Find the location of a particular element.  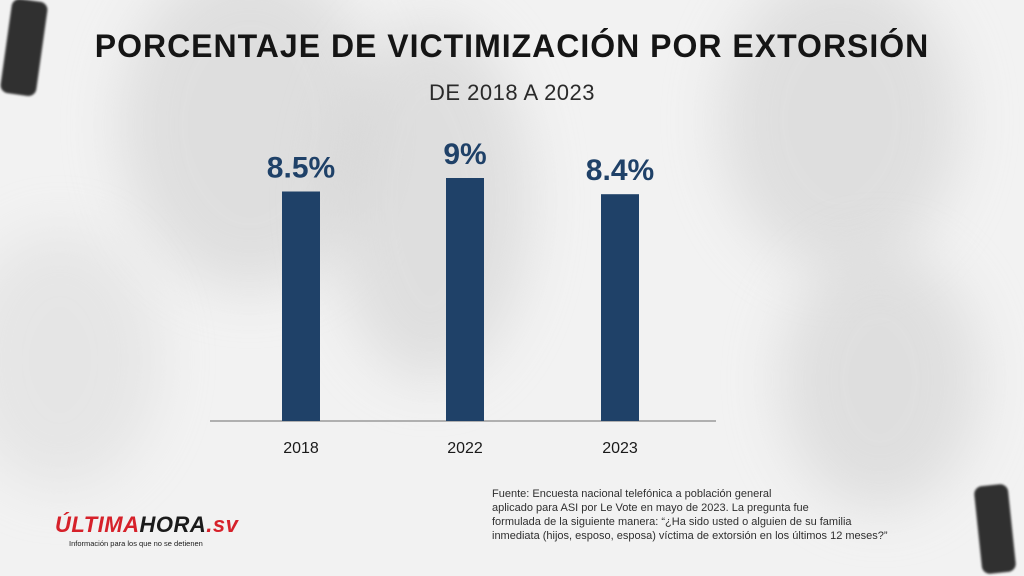

logo-wordmark: ÚLTIMAHORA.sv is located at coordinates (146, 525).